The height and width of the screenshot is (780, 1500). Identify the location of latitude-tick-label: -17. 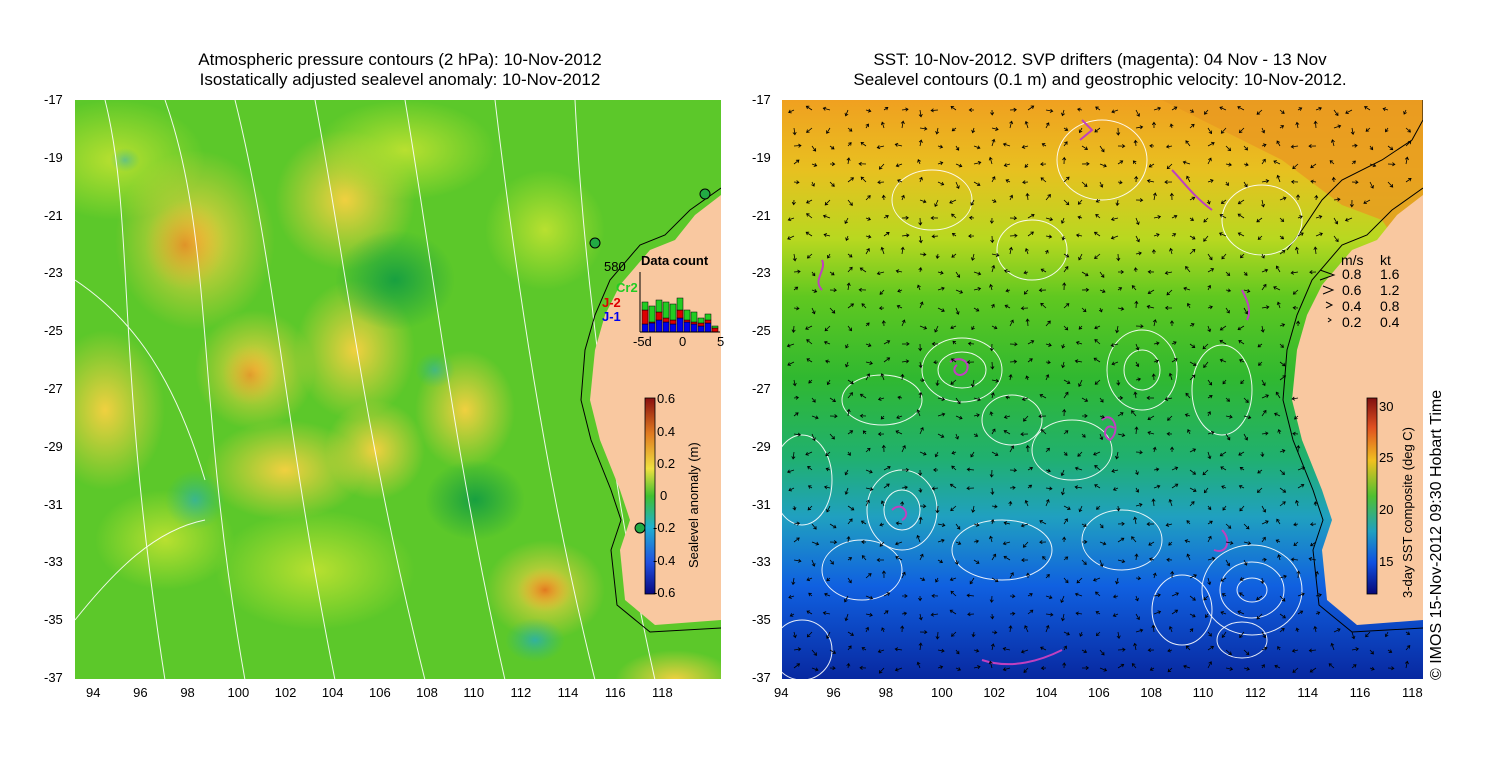
(53, 99).